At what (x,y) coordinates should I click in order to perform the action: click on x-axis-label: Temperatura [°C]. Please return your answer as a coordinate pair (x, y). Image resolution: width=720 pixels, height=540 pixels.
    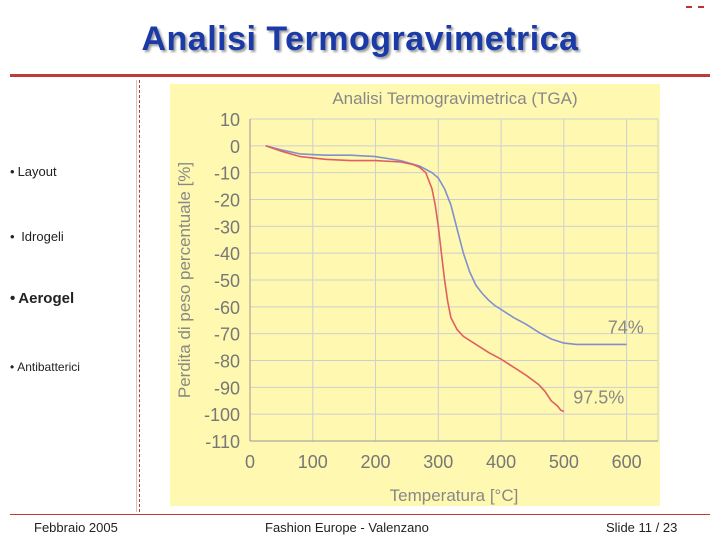
    Looking at the image, I should click on (454, 495).